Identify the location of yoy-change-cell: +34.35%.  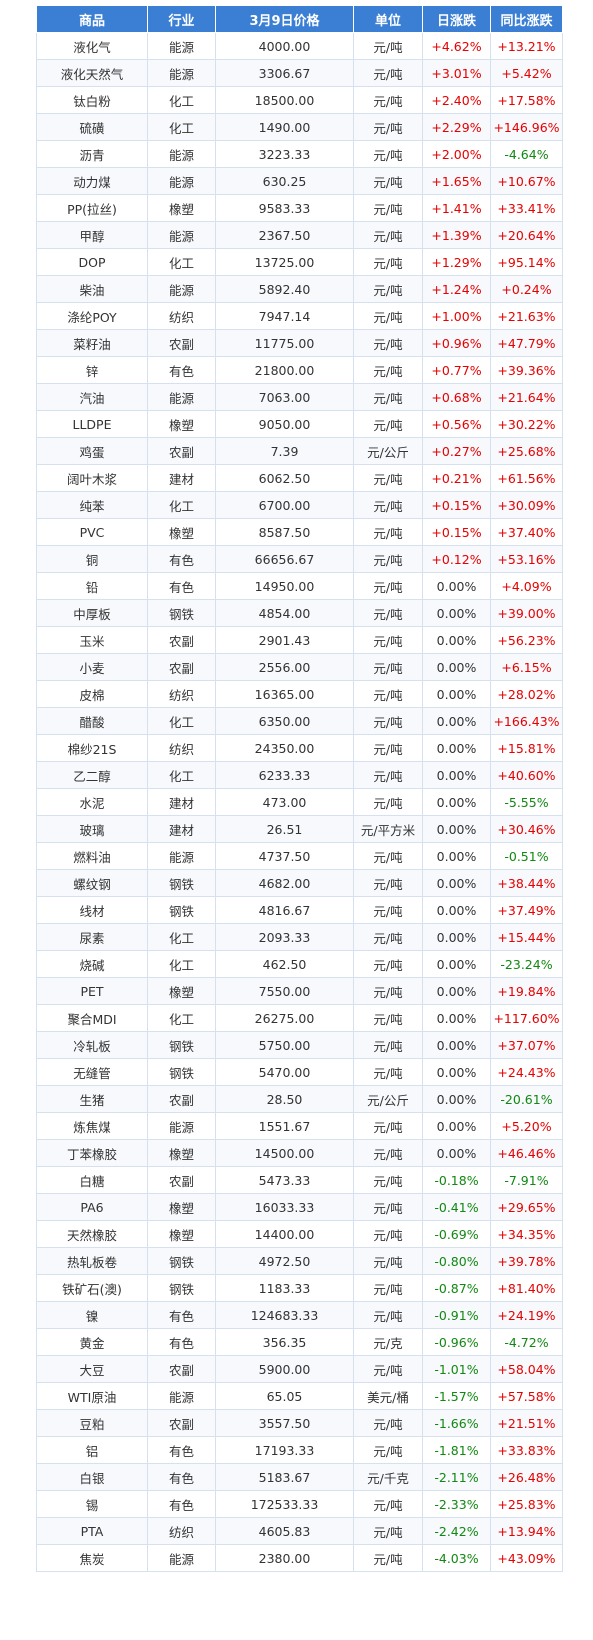
(526, 1234).